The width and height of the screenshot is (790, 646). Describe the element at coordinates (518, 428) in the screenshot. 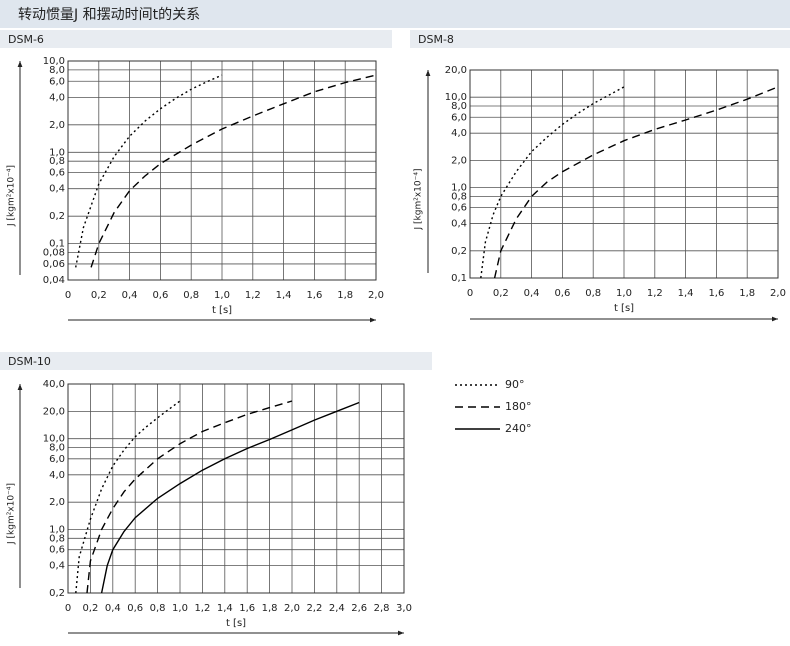

I see `legend-label: 240°` at that location.